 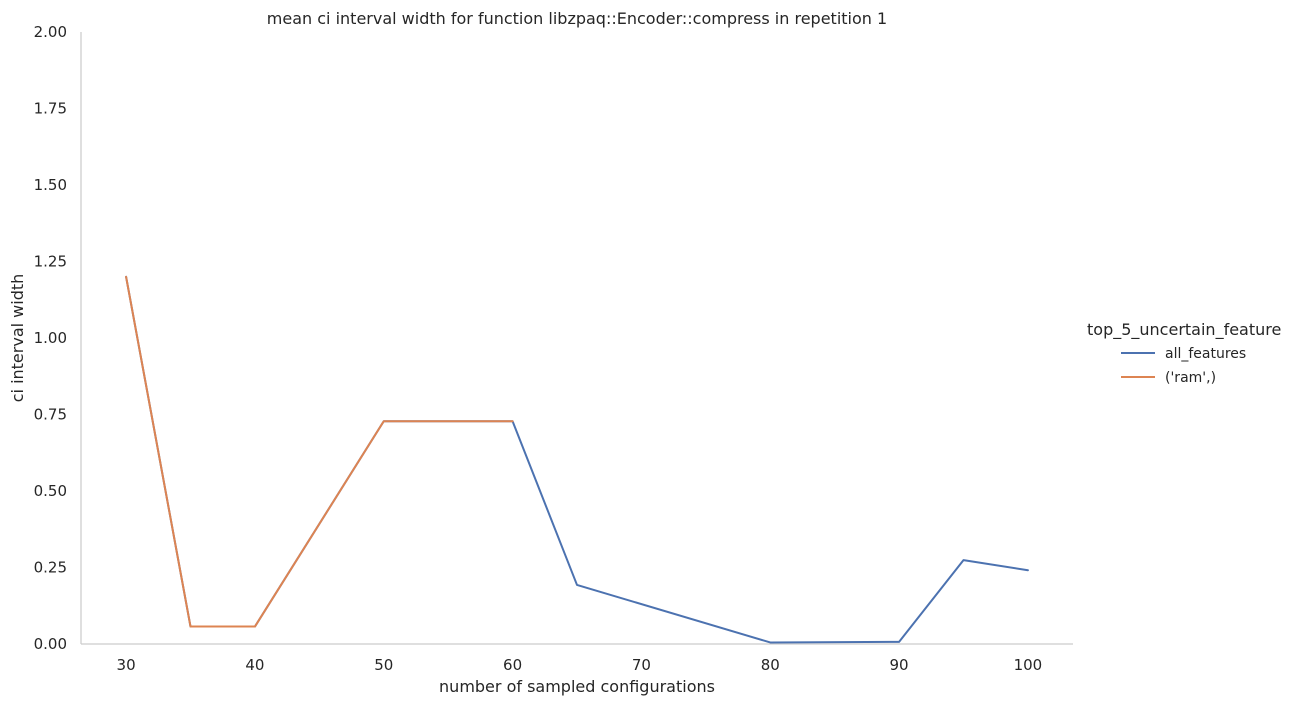 I want to click on legend-items: all_features ('ram',), so click(x=1183, y=366).